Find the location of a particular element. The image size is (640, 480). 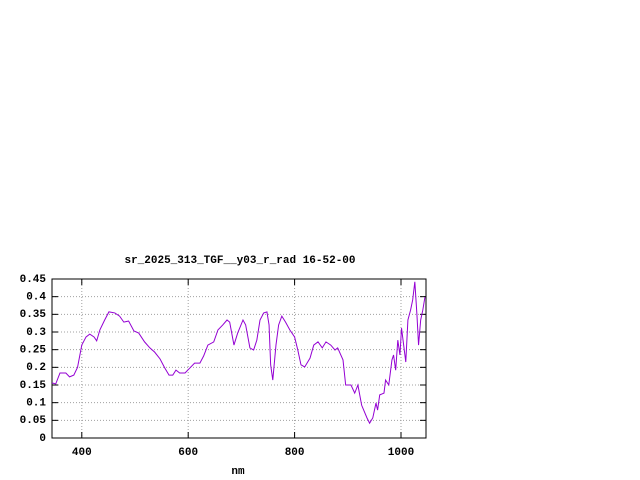

y-tick-label: 0.2 is located at coordinates (36, 368).